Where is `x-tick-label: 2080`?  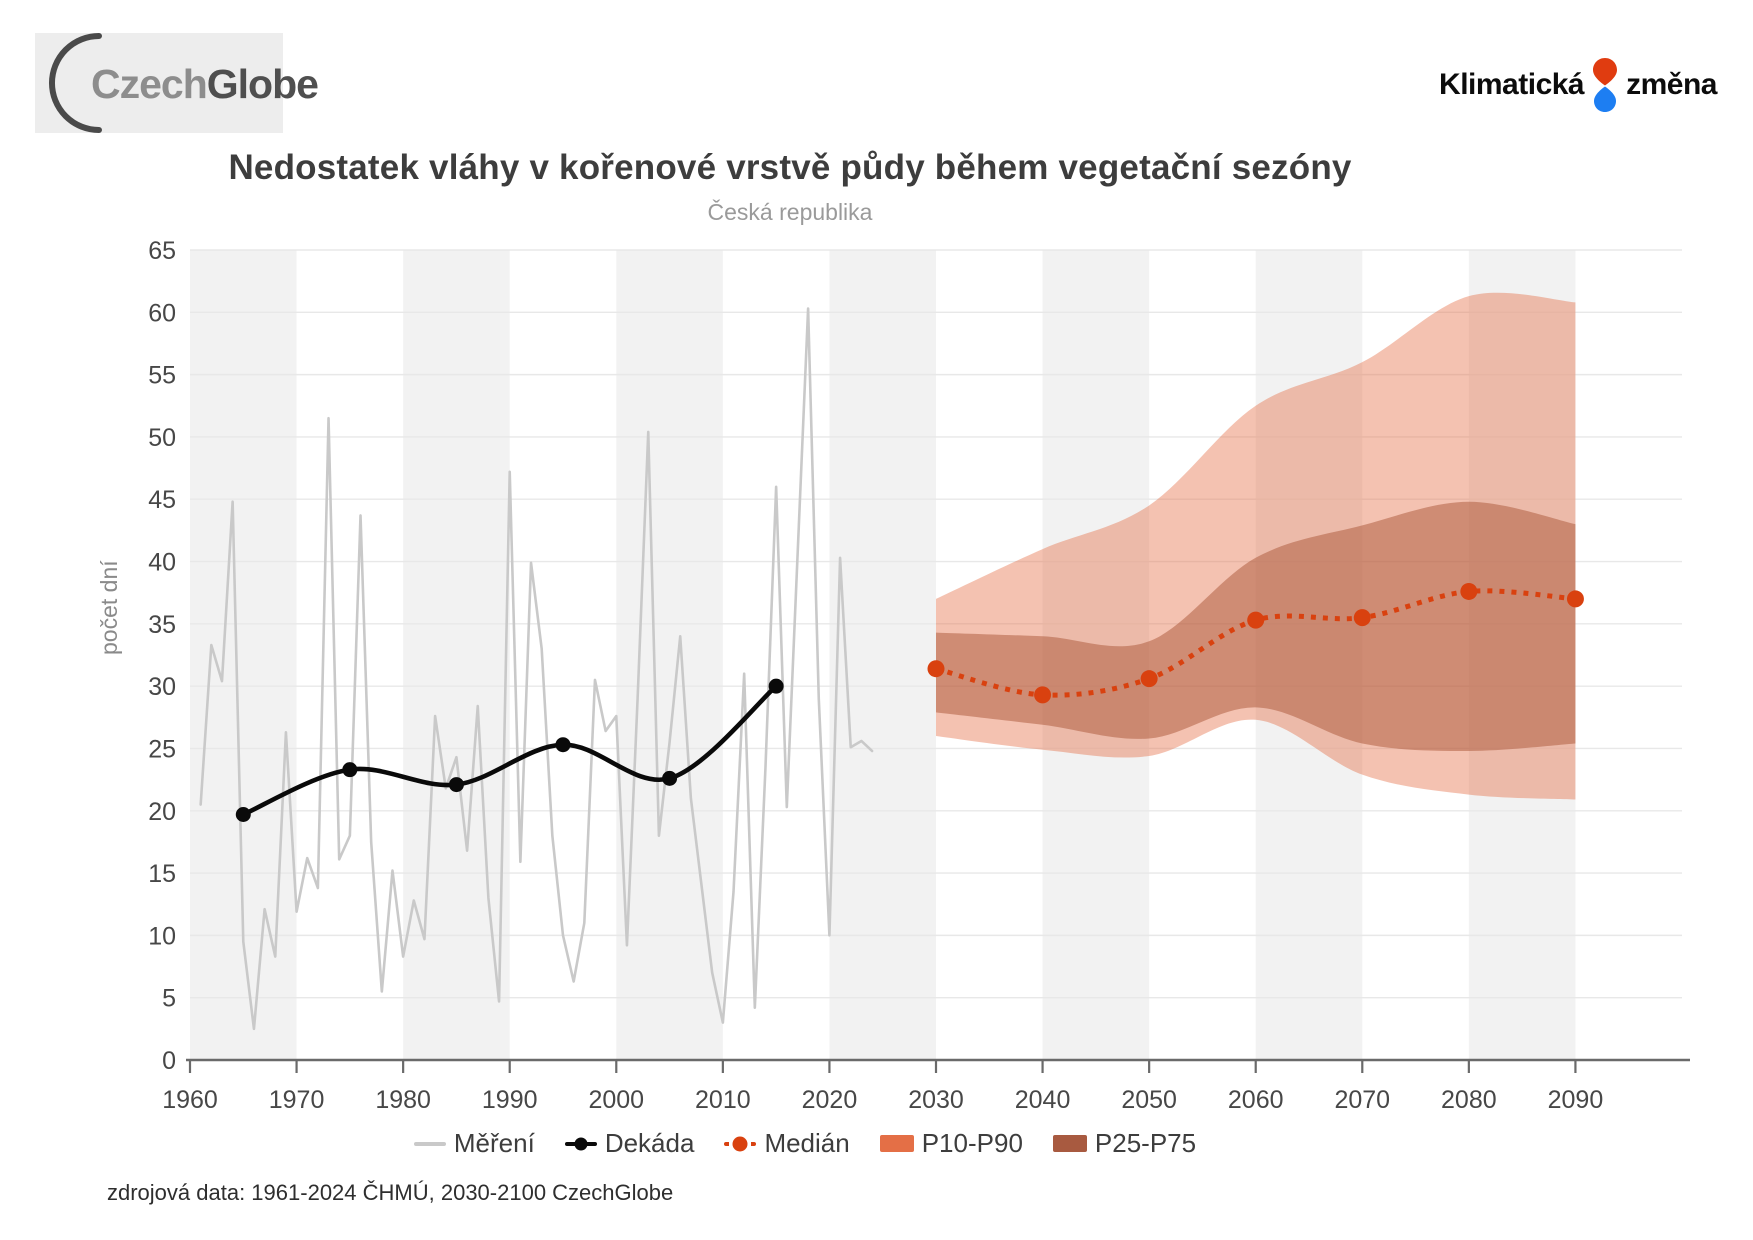
x-tick-label: 2080 is located at coordinates (1469, 1100).